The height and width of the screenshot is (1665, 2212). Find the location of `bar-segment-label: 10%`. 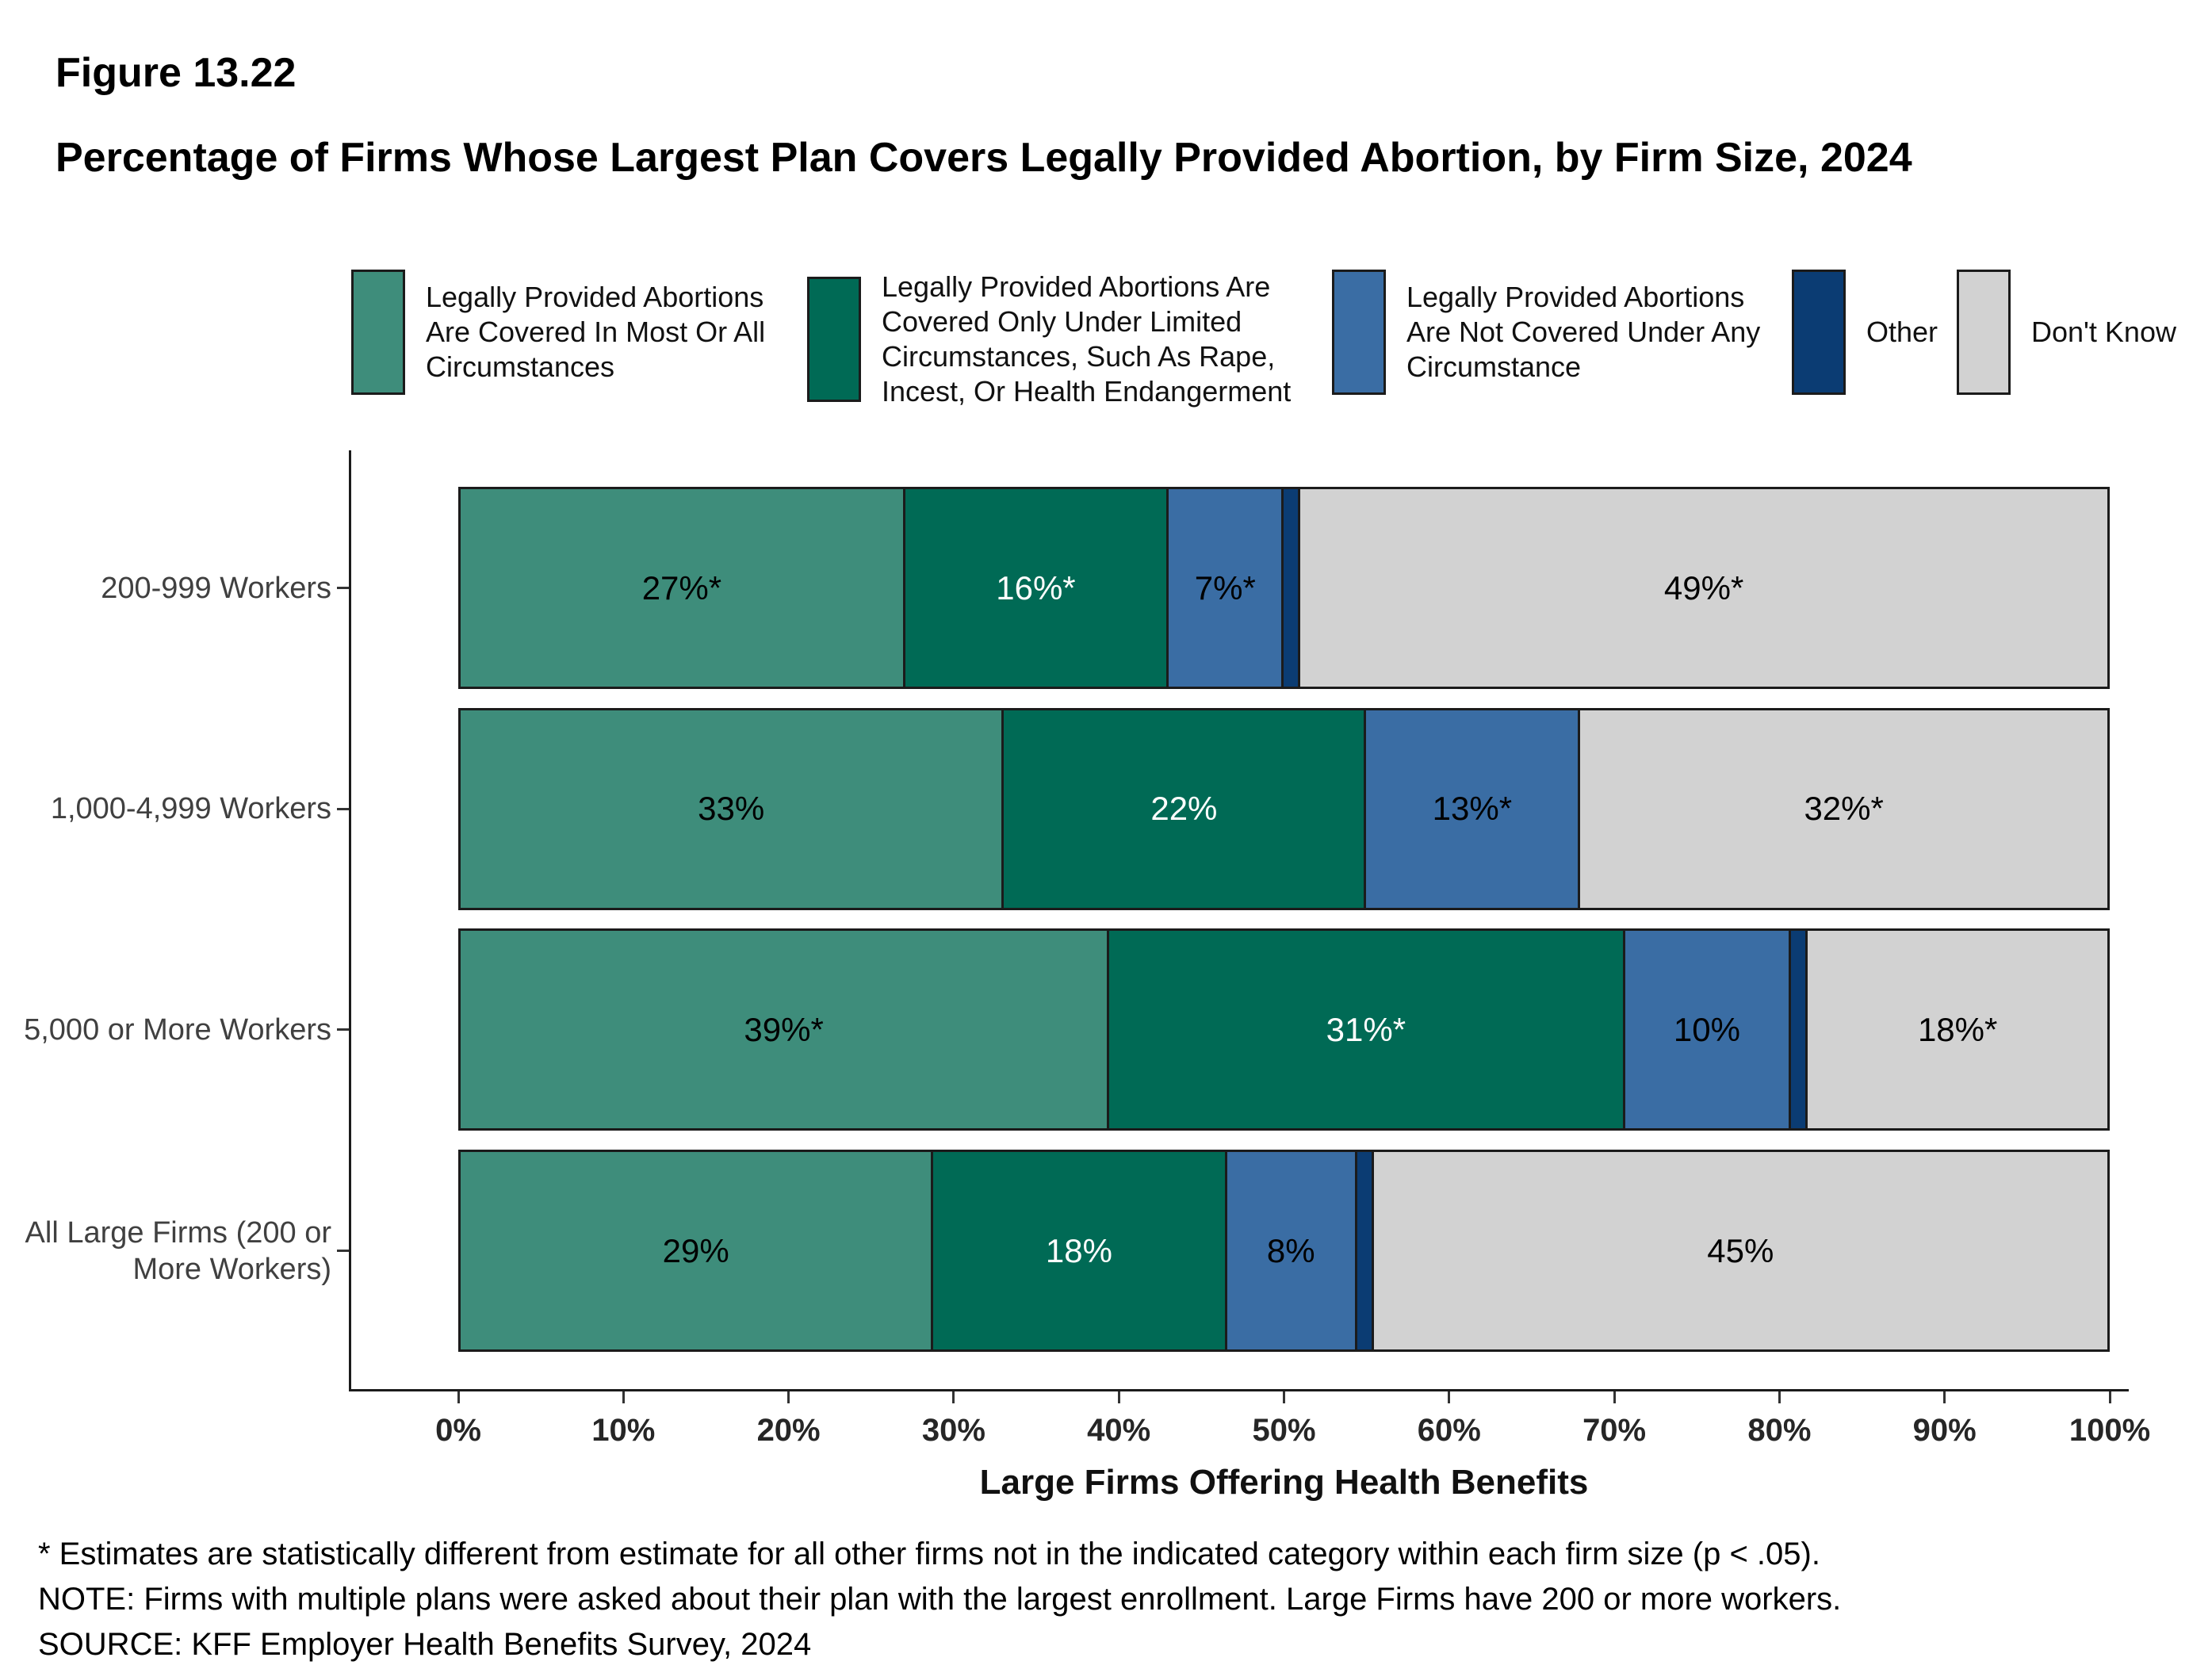

bar-segment-label: 10% is located at coordinates (1706, 1029).